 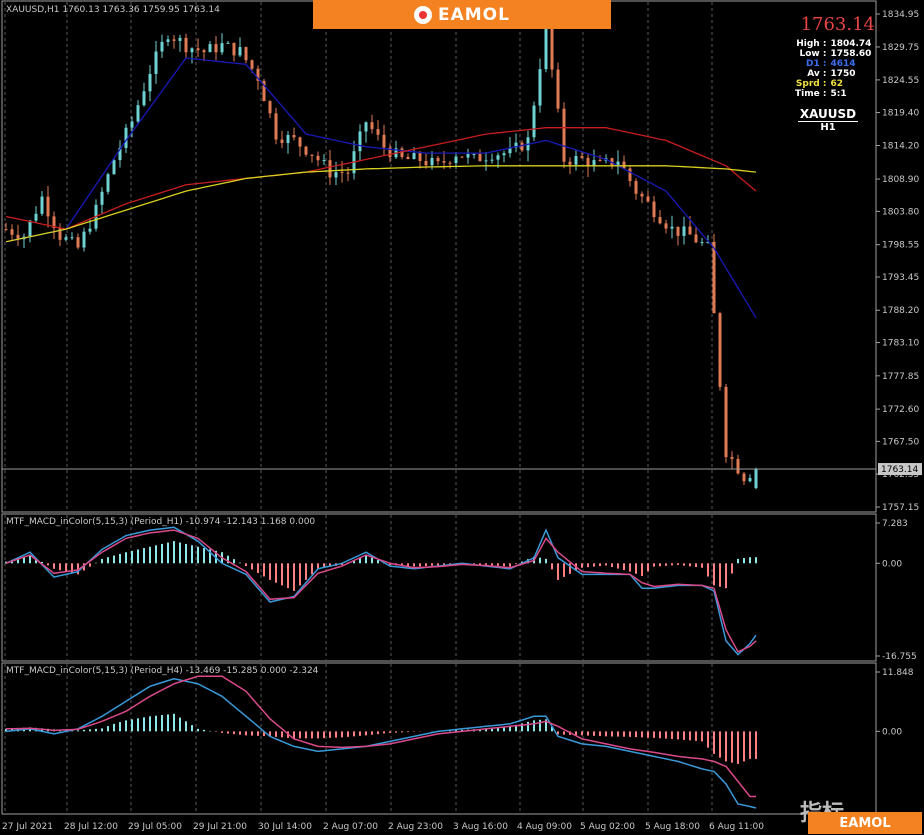 I want to click on x-tick-label: 5 Aug 18:00, so click(x=672, y=827).